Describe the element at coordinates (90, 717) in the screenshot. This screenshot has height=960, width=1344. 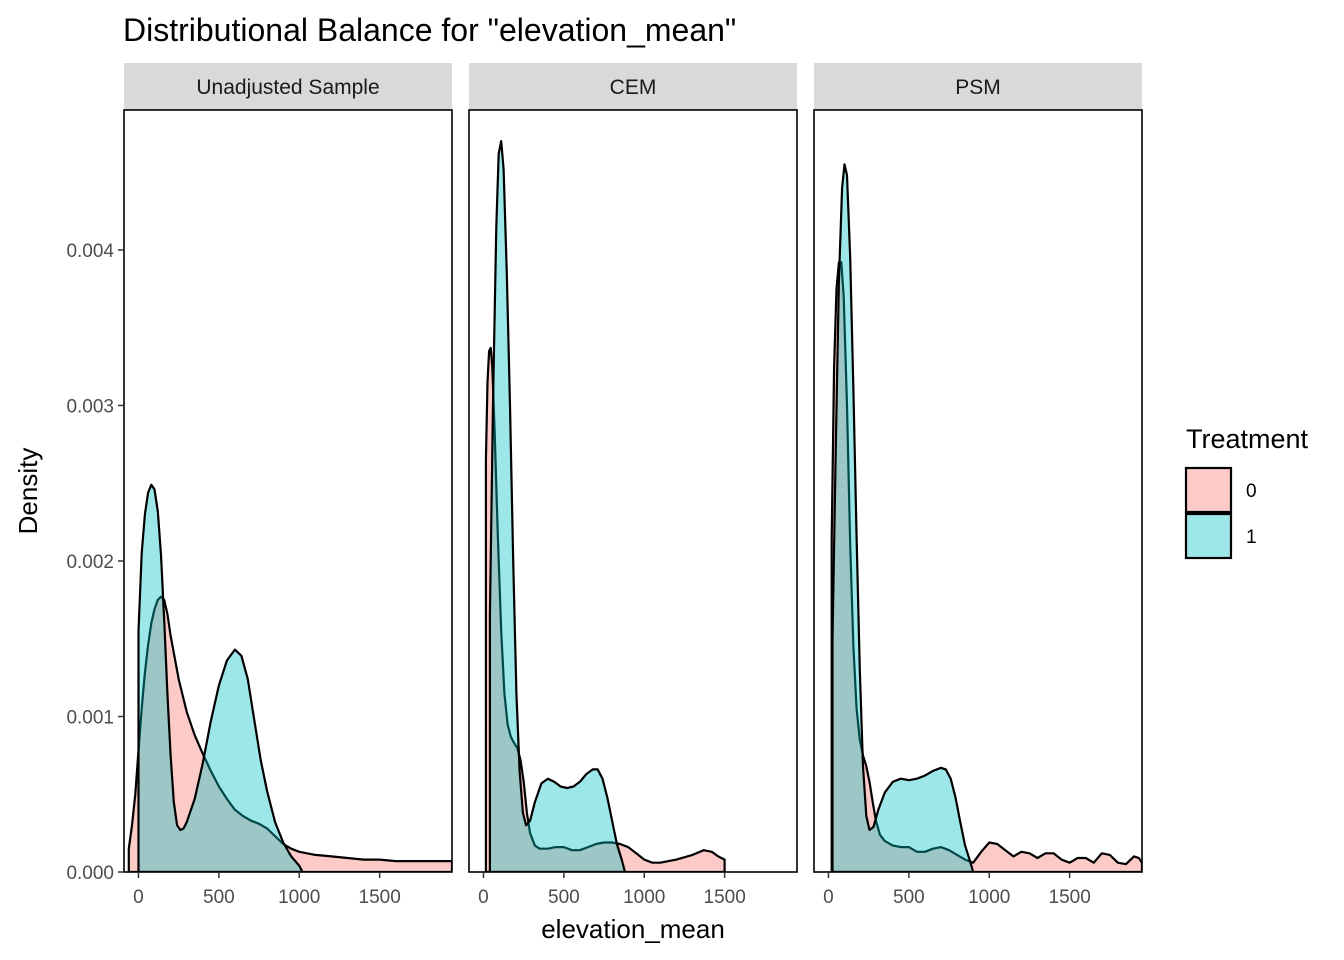
I see `y-tick-label: 0.001` at that location.